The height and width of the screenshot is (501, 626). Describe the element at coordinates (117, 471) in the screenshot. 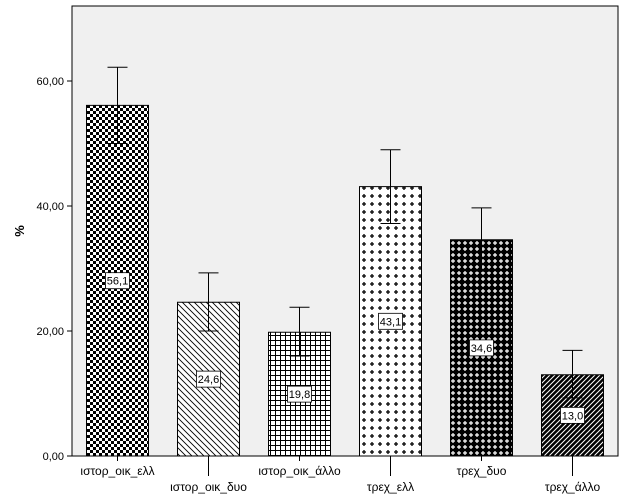

I see `x-tick-label: ιστορ_οικ_ελλ` at that location.